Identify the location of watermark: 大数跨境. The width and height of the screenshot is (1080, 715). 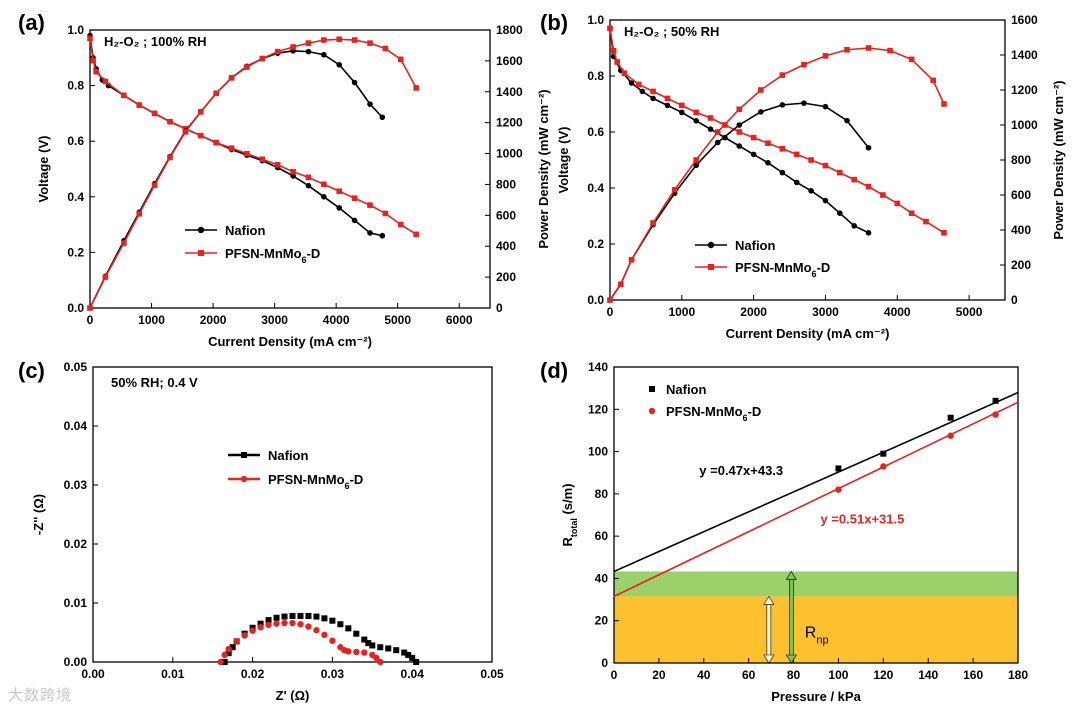
(40, 695).